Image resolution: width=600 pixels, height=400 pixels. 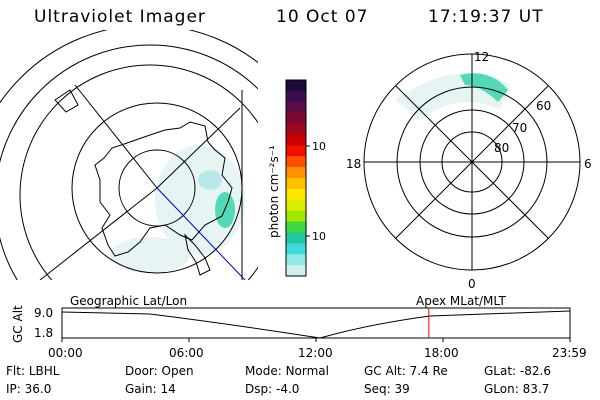 What do you see at coordinates (461, 301) in the screenshot?
I see `timeline-right-label: Apex MLat/MLT` at bounding box center [461, 301].